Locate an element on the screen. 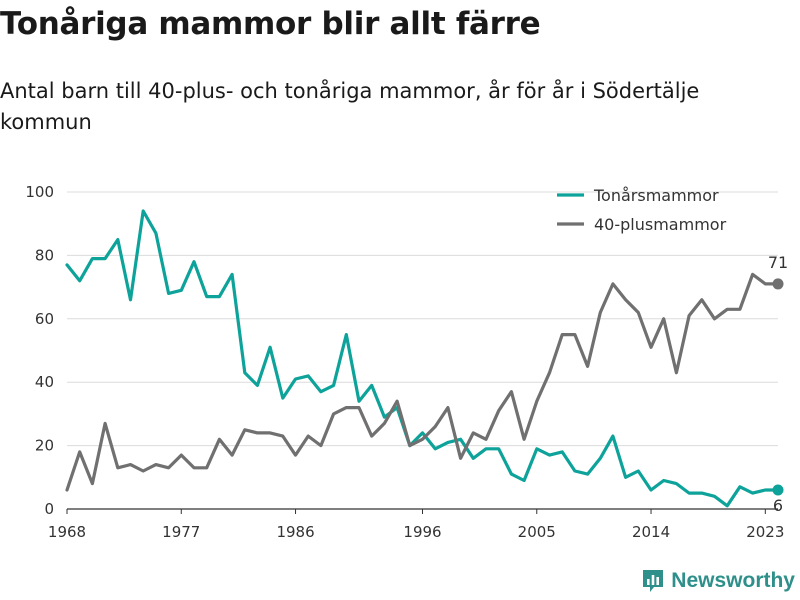  x-tick-label: 2005 is located at coordinates (537, 532).